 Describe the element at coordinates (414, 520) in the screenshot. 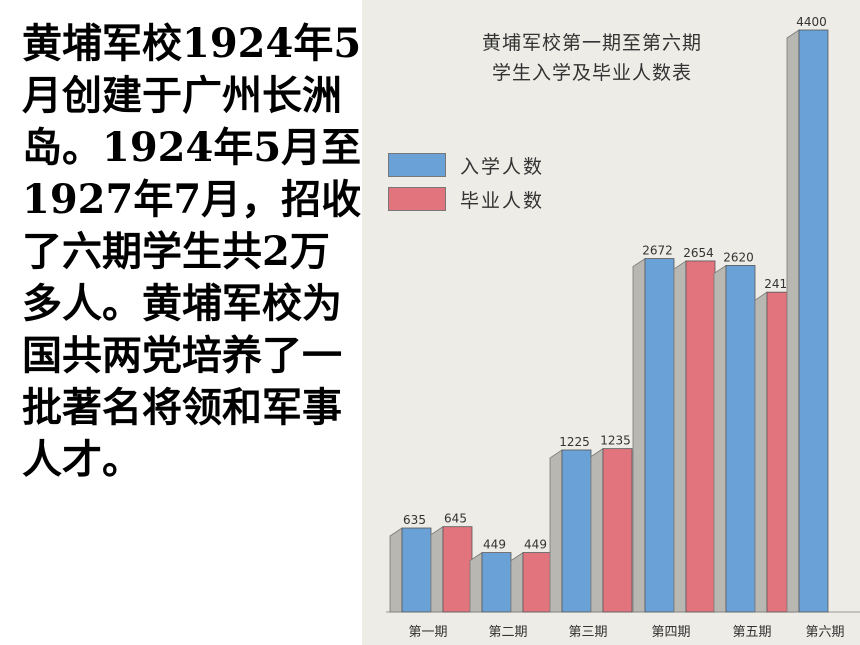

I see `value-label-enrolled-1: 635` at that location.